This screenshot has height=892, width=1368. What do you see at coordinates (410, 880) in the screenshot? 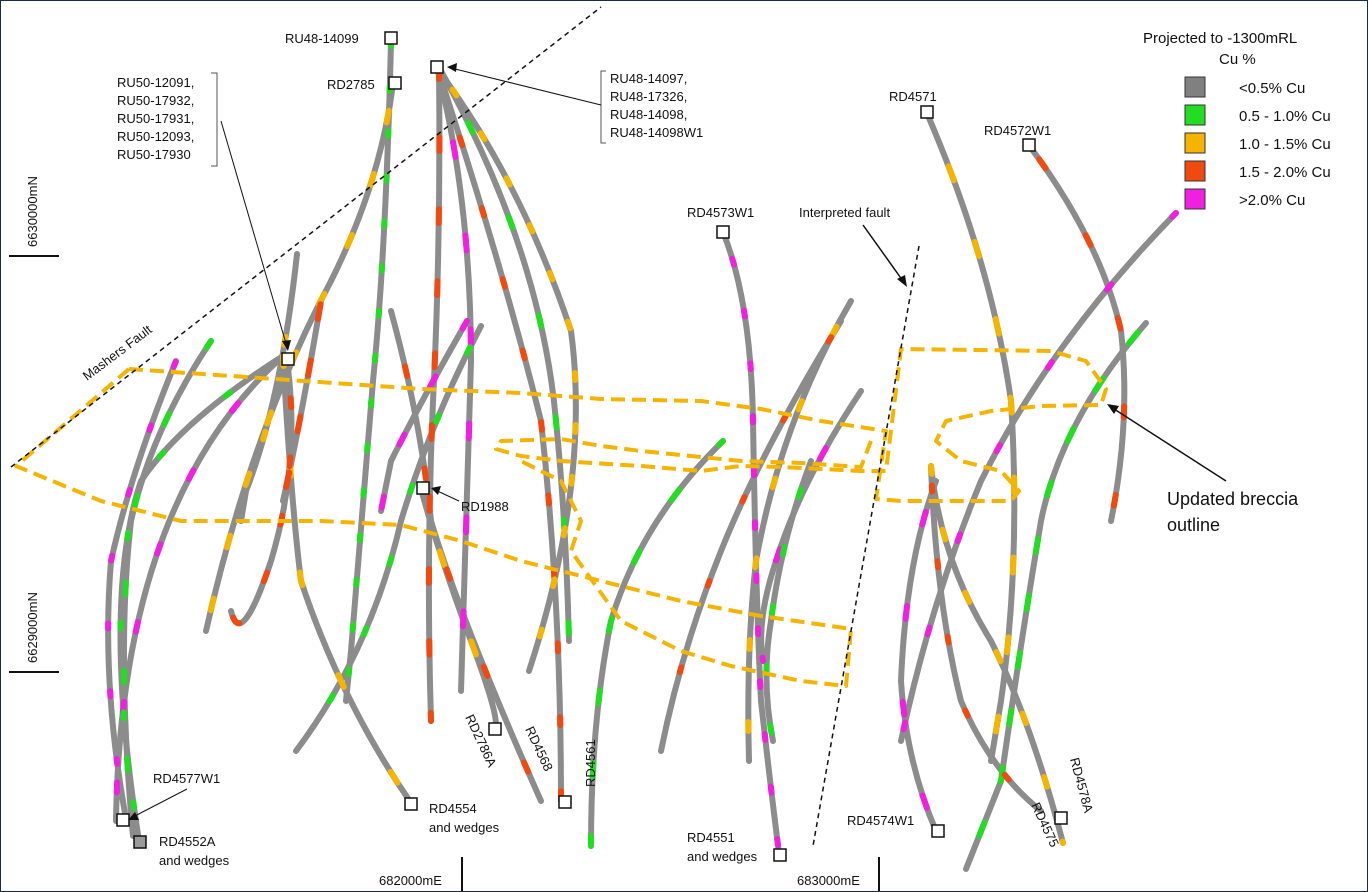
I see `easting-label-682000: 682000mE` at bounding box center [410, 880].